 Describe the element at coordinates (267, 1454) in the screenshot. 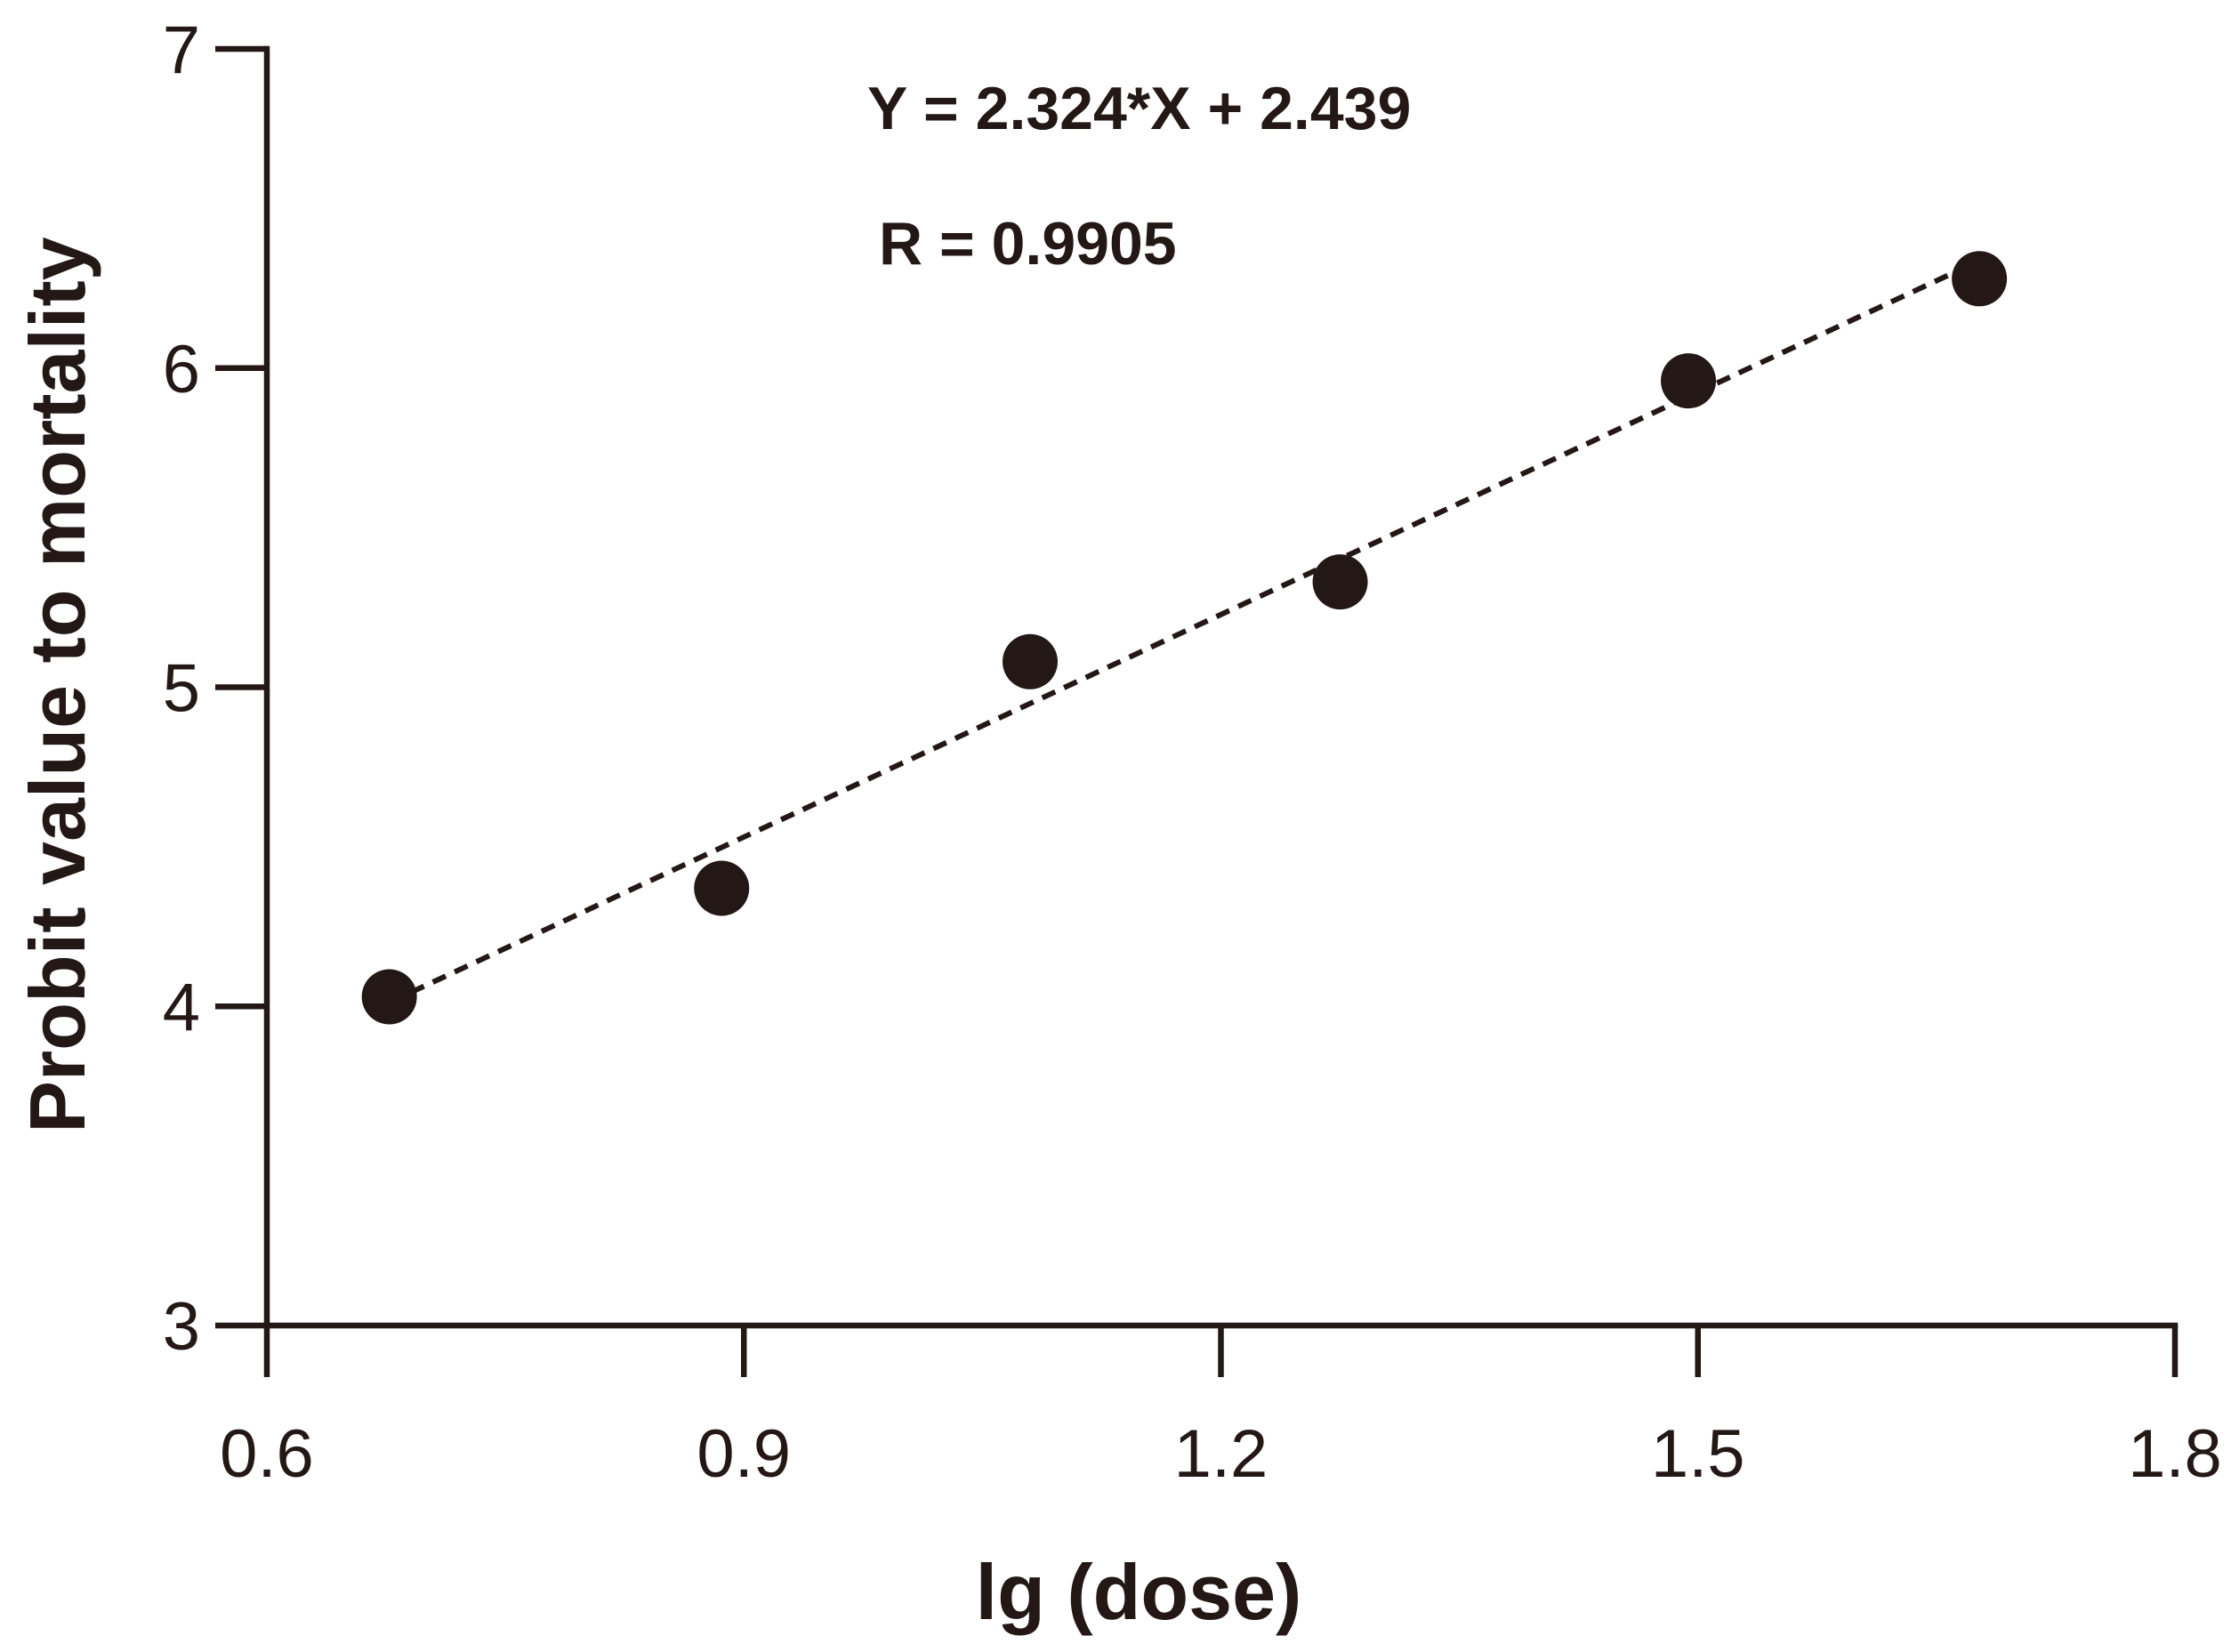

I see `x-tick-label: 0.6` at that location.